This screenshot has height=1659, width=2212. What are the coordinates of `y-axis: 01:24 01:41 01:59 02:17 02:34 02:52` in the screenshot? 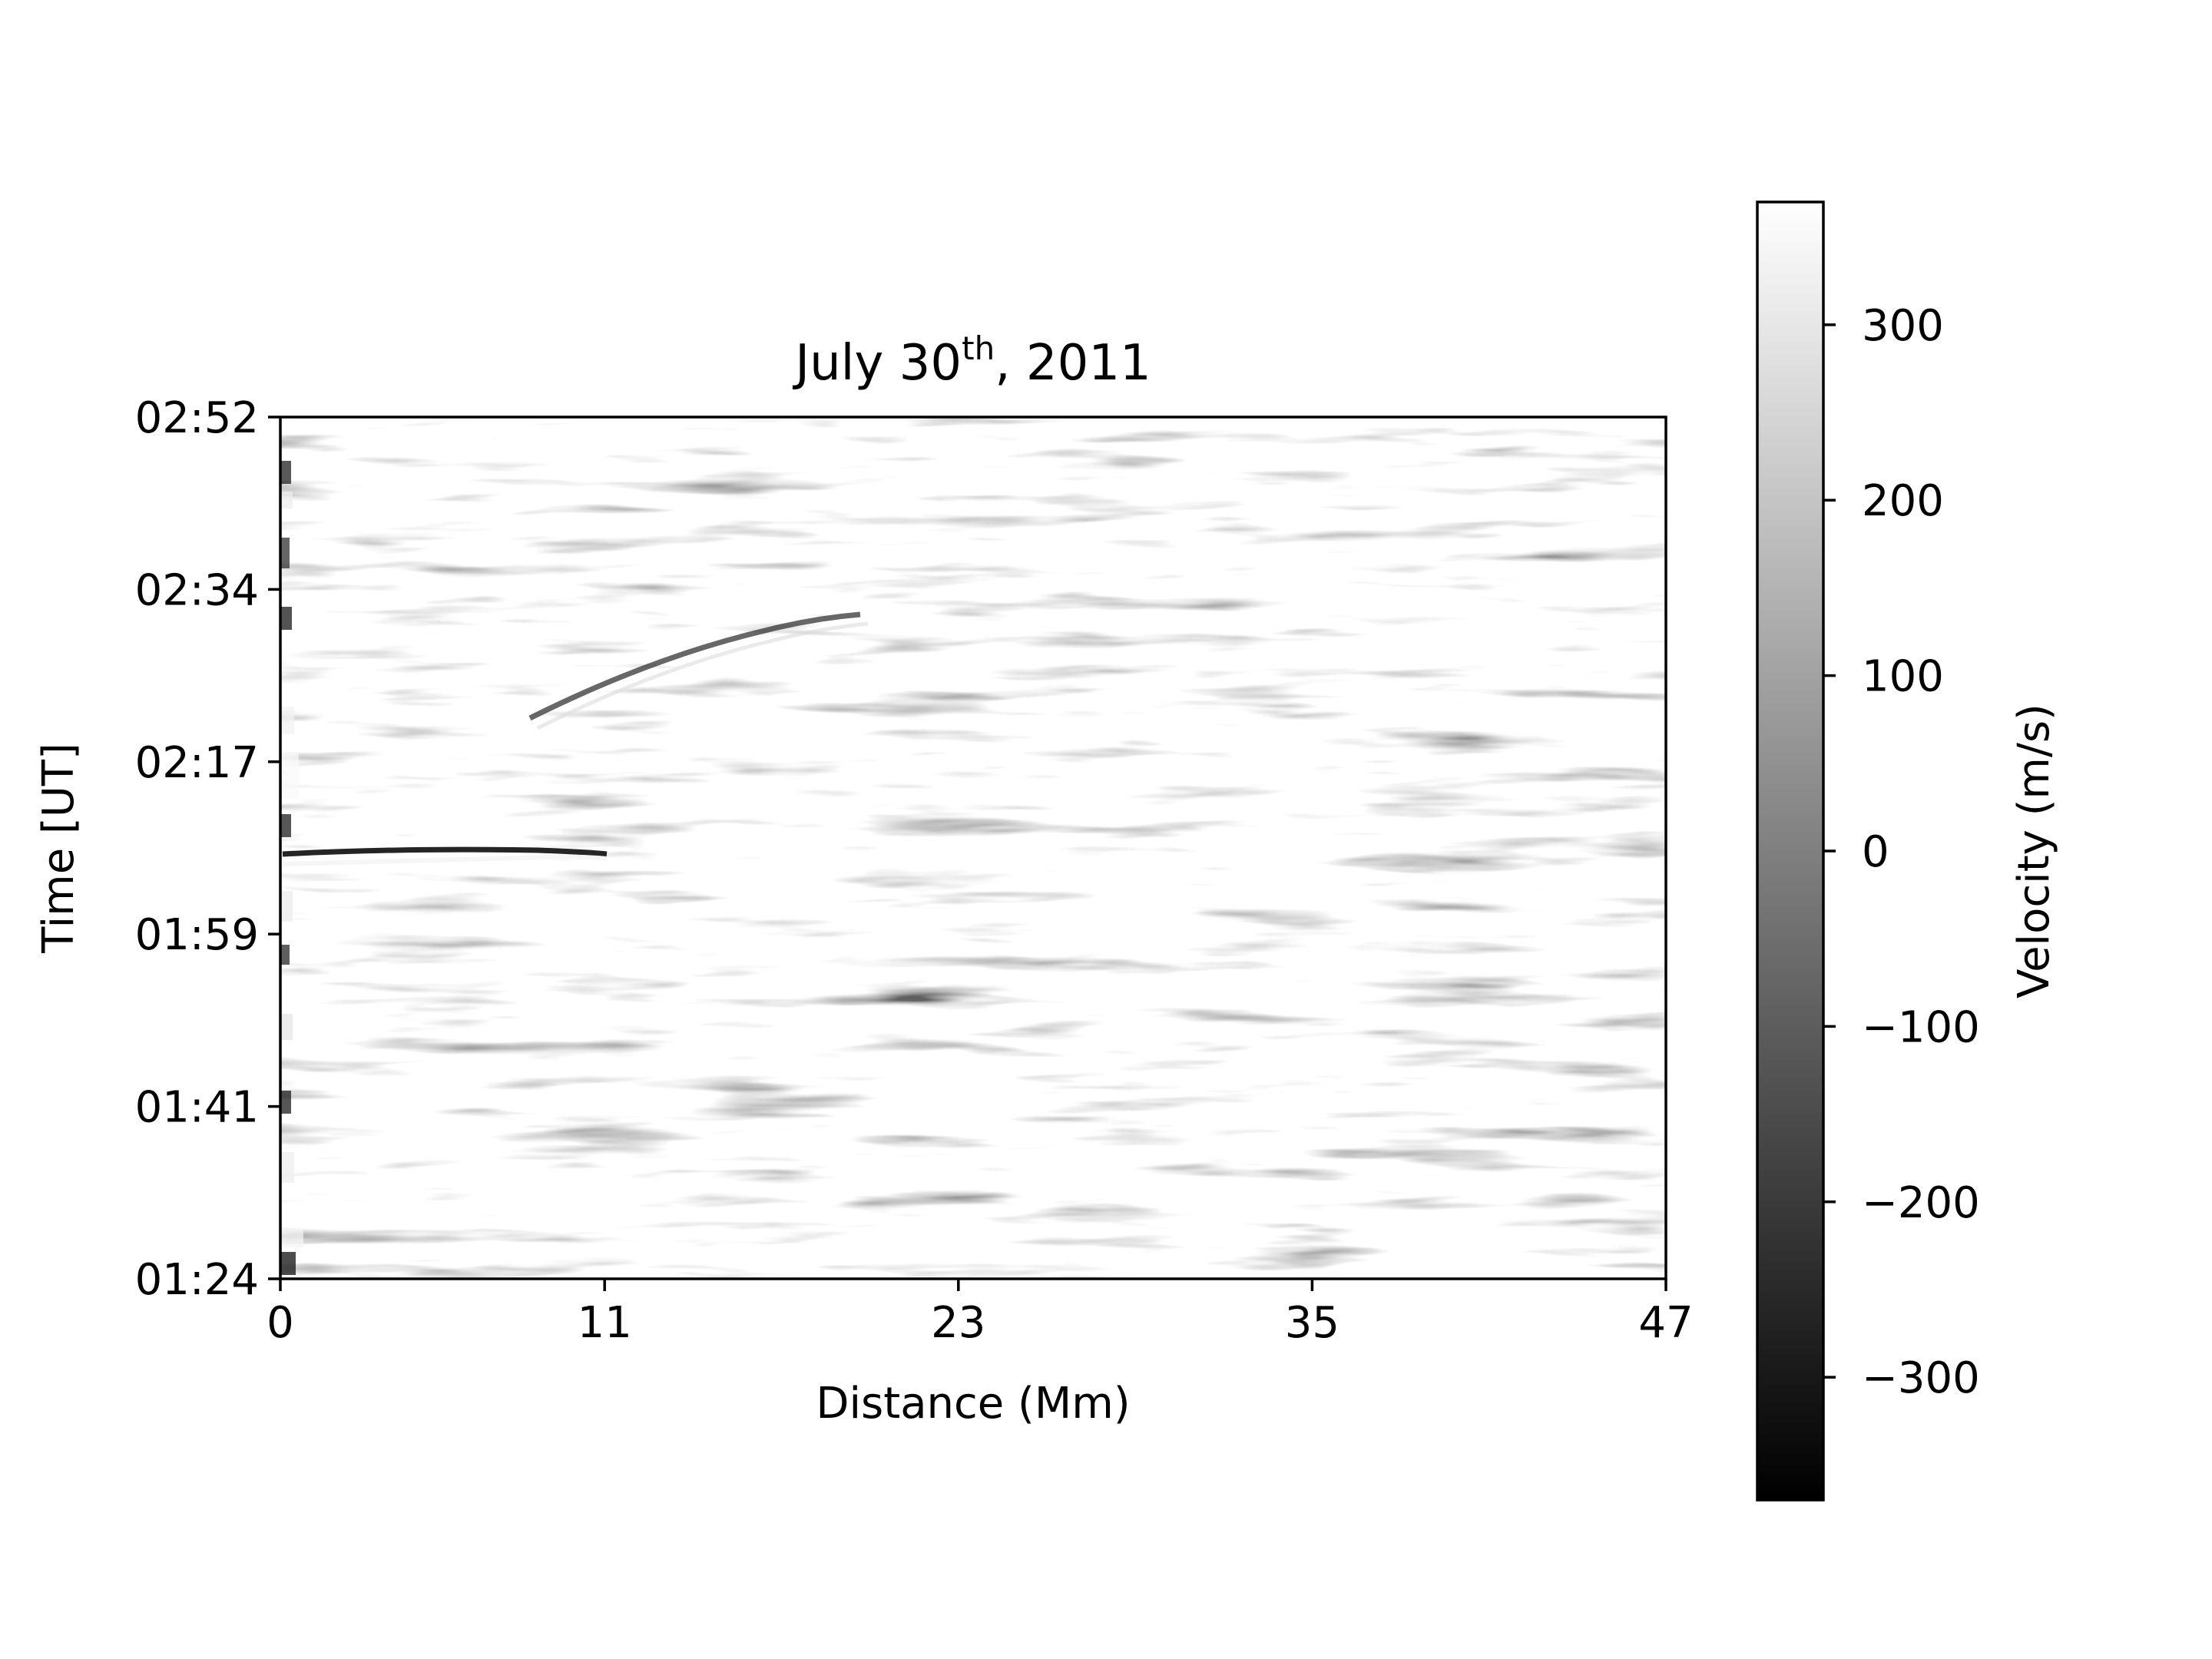 It's located at (207, 849).